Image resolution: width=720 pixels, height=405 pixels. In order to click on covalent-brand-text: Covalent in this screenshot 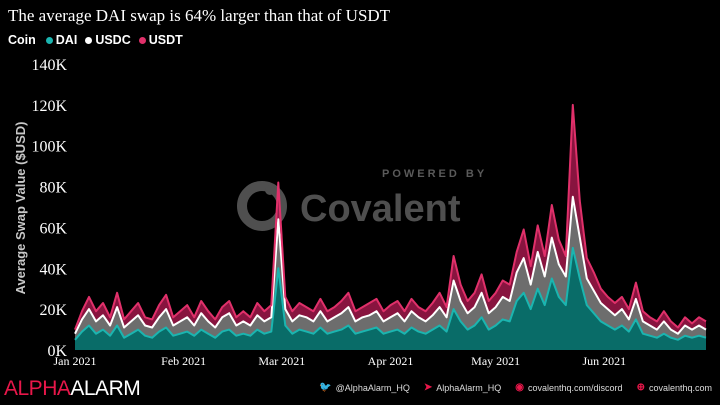, I will do `click(380, 209)`.